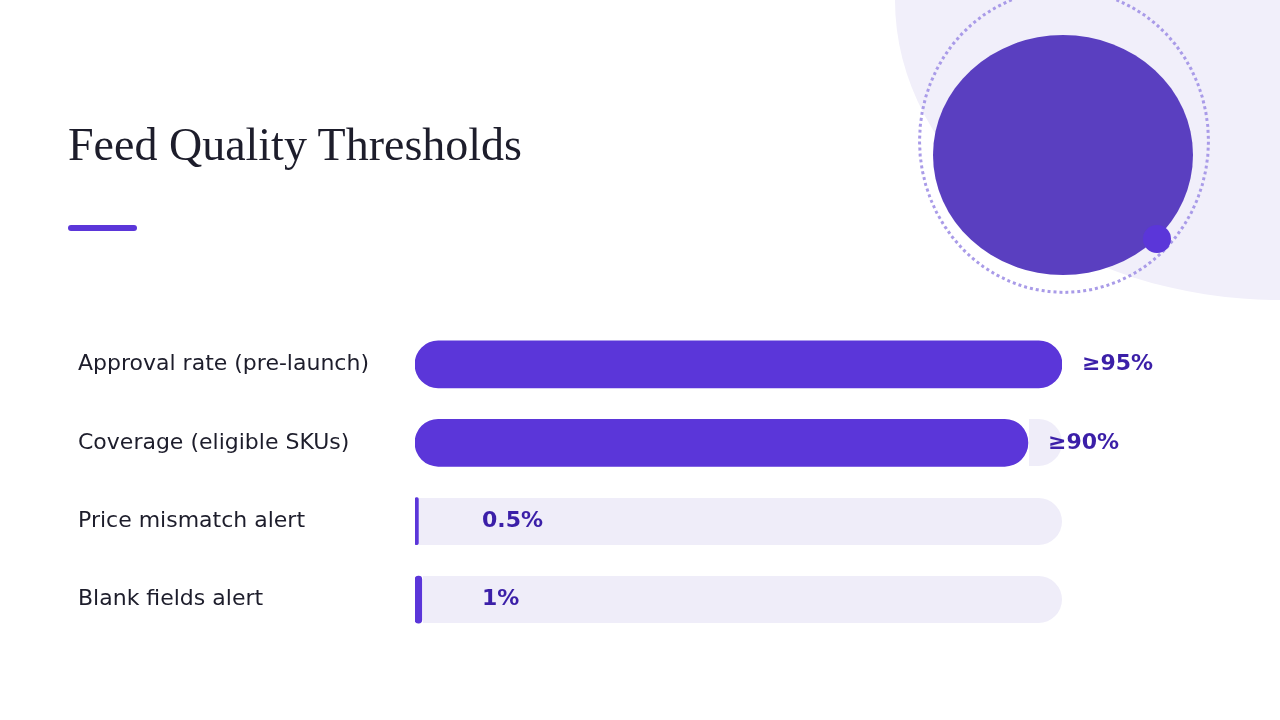 The image size is (1280, 720). I want to click on data-label: 1%, so click(501, 598).